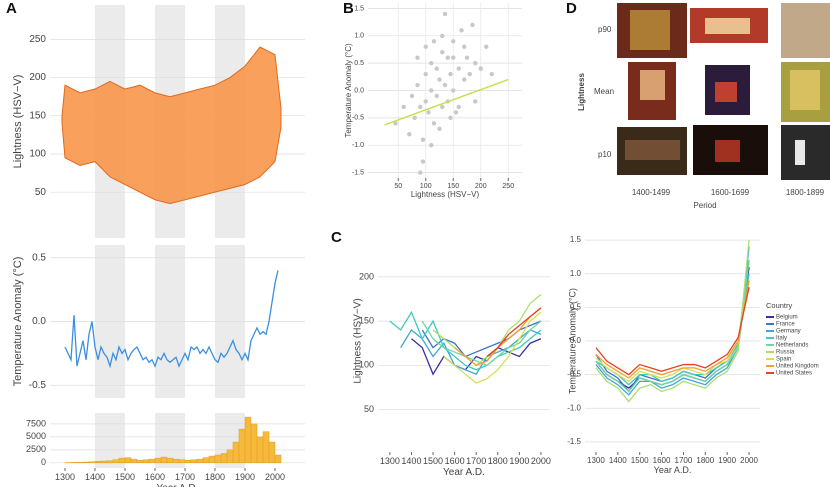  Describe the element at coordinates (398, 186) in the screenshot. I see `x-tick-label: 50` at that location.